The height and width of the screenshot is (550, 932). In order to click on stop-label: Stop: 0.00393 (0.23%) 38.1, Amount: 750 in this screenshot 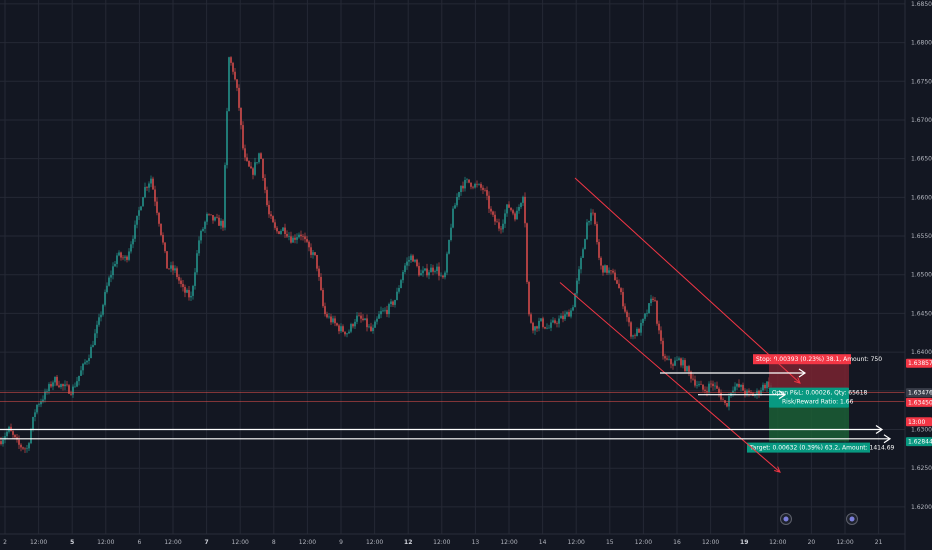, I will do `click(819, 359)`.